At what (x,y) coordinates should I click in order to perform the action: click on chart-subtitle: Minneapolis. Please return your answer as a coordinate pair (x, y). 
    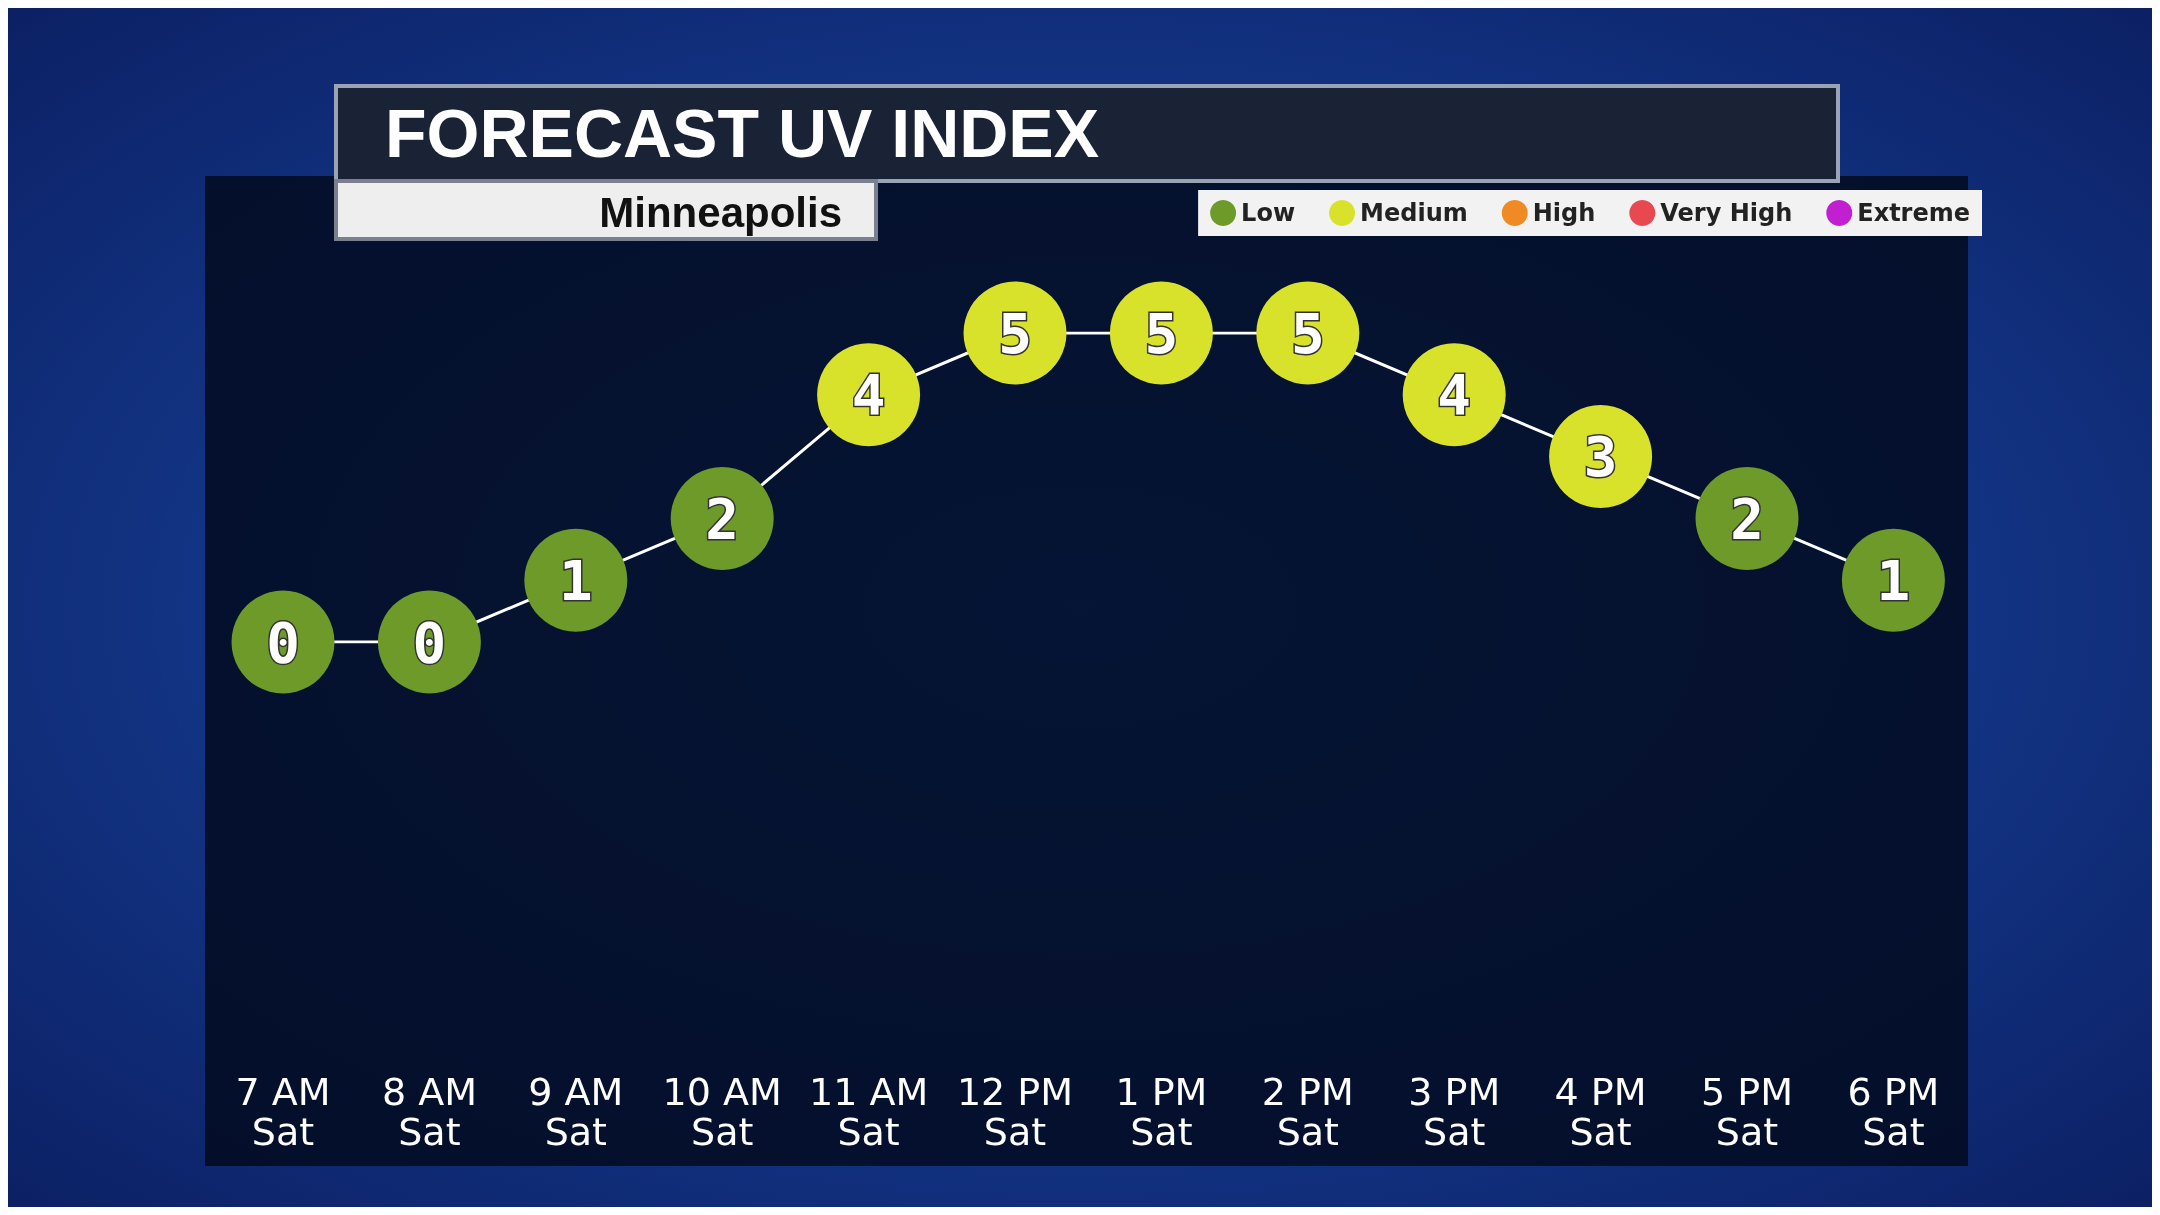
    Looking at the image, I should click on (721, 212).